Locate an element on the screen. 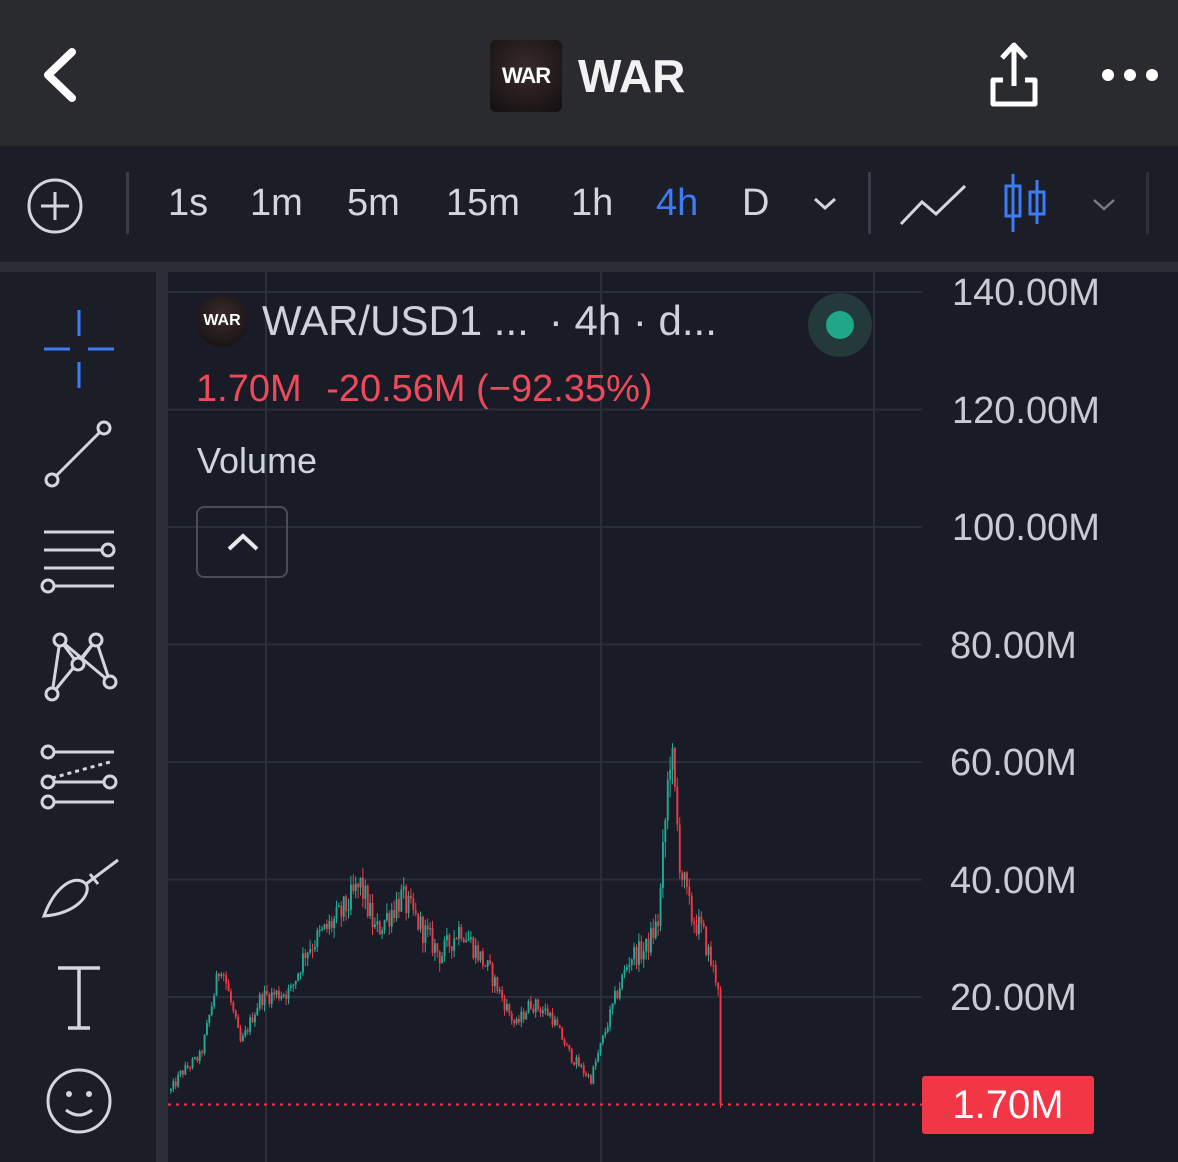 The height and width of the screenshot is (1162, 1178). interval-4h: 4h is located at coordinates (677, 203).